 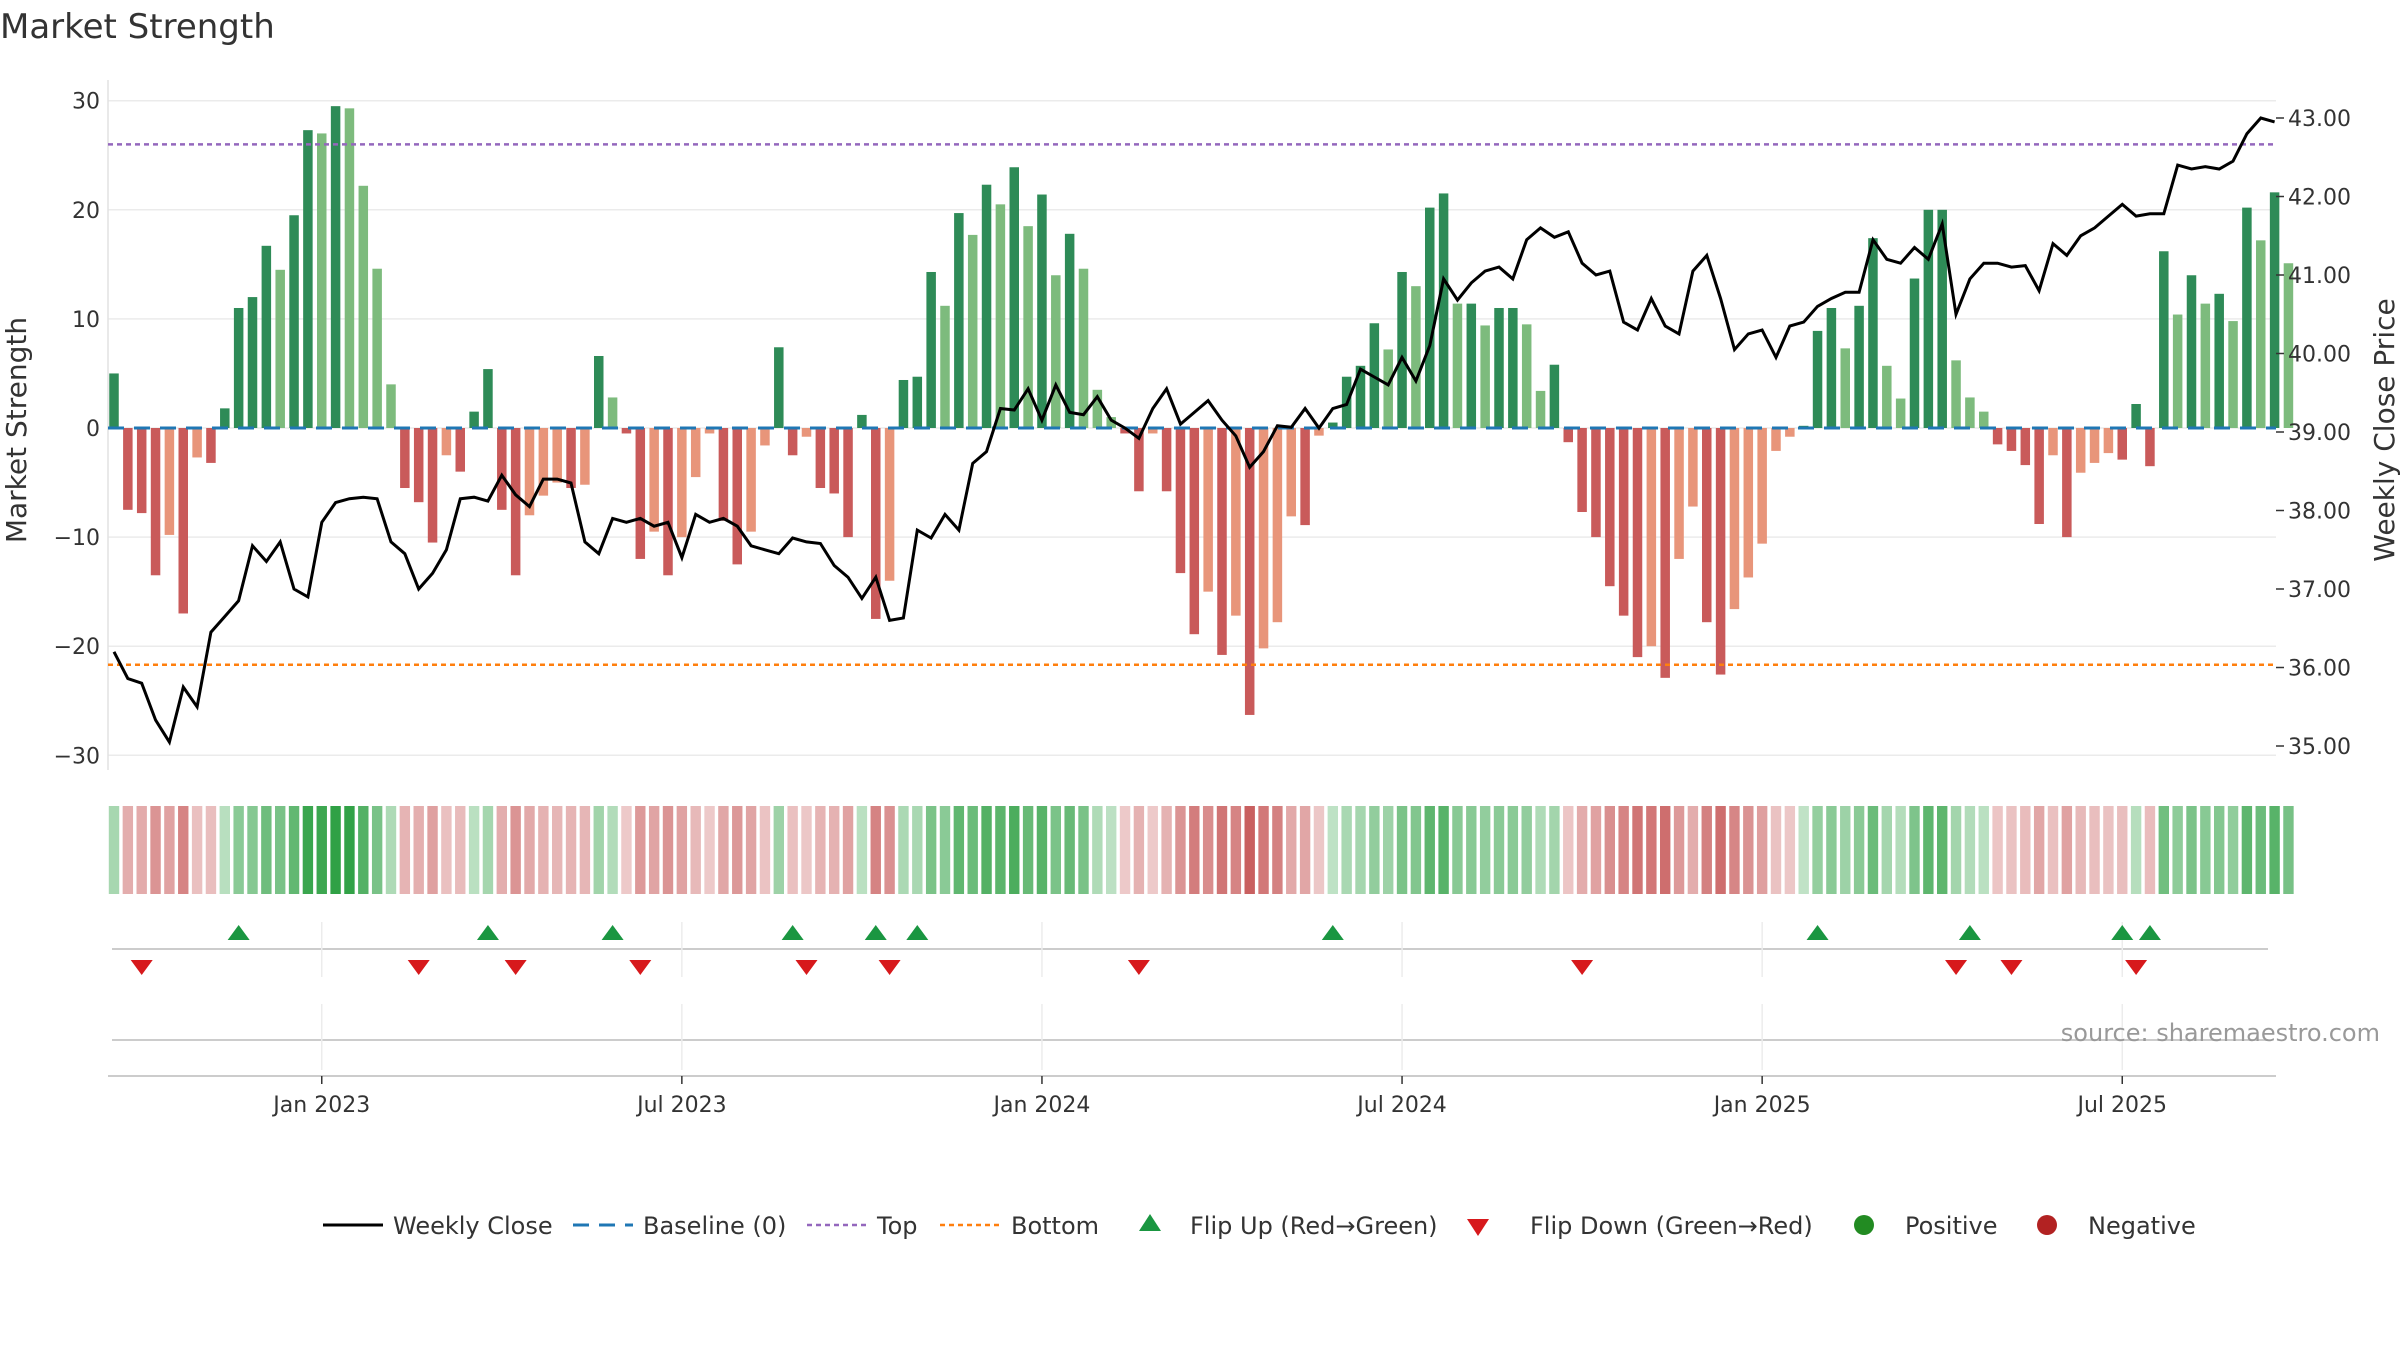 What do you see at coordinates (875, 932) in the screenshot?
I see `flip-up-marker` at bounding box center [875, 932].